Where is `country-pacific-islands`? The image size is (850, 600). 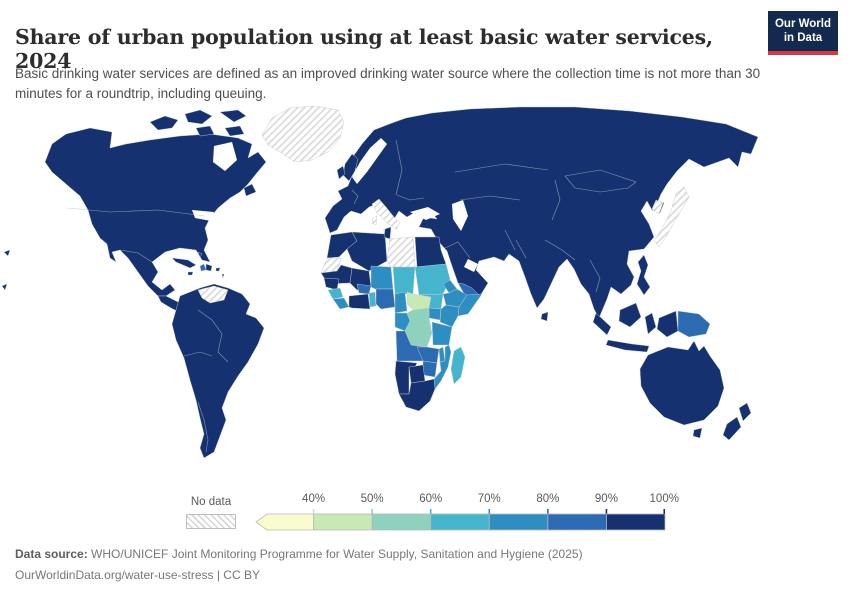 country-pacific-islands is located at coordinates (6, 270).